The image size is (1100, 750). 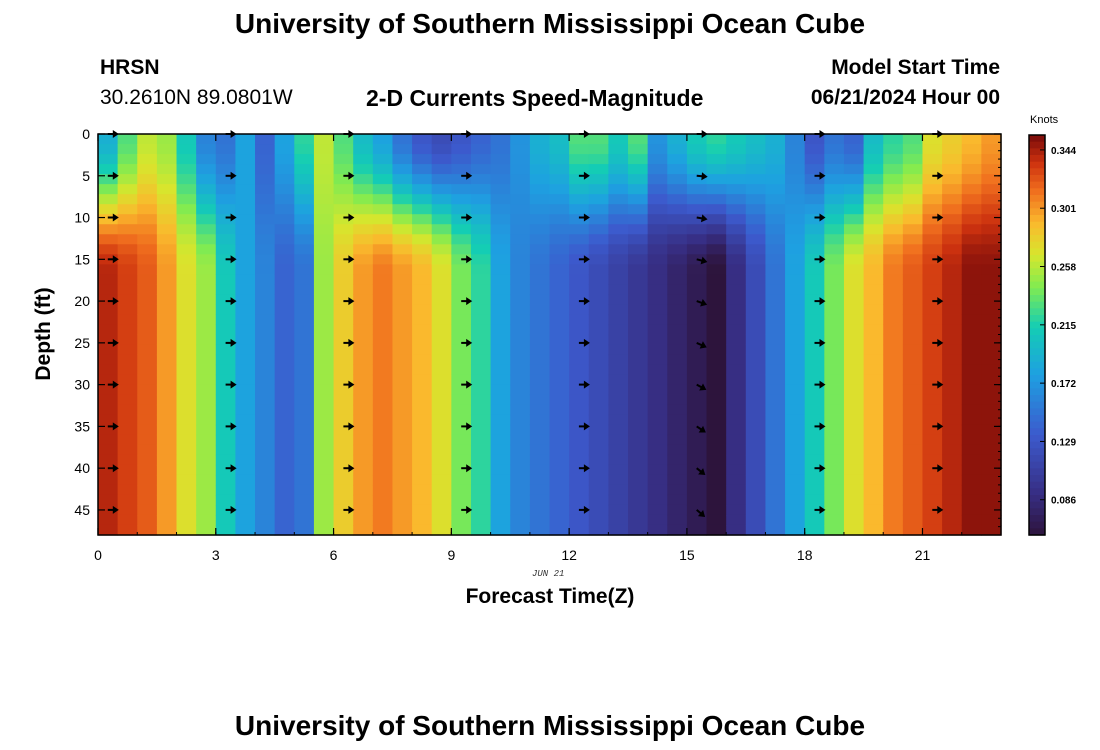 I want to click on y-axis-label: Depth (ft), so click(x=43, y=334).